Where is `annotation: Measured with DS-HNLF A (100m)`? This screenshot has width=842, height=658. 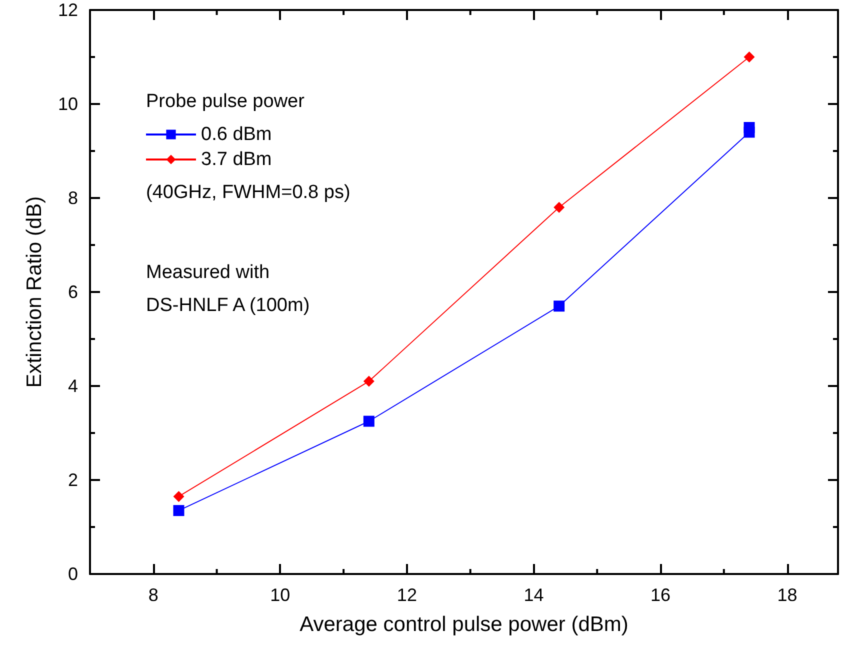 annotation: Measured with DS-HNLF A (100m) is located at coordinates (228, 289).